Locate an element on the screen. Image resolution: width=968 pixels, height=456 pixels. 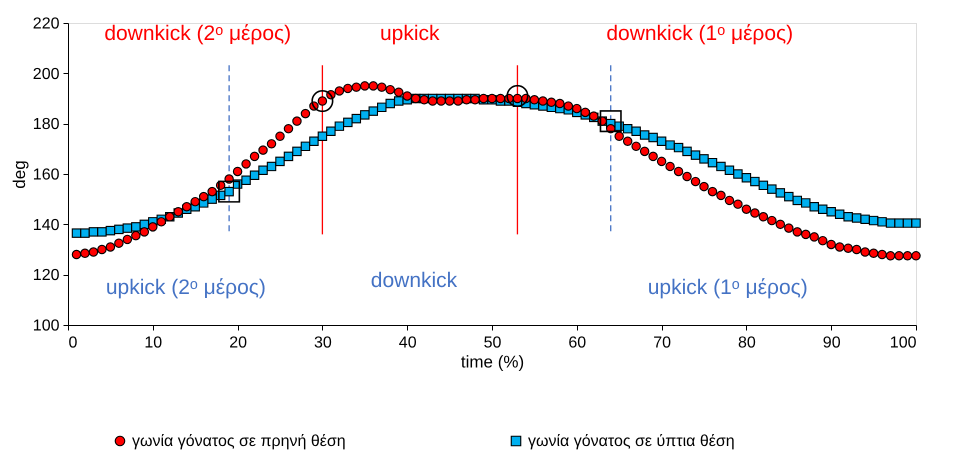
legend-label: γωνία γόνατος σε ύπτια θέση is located at coordinates (631, 441).